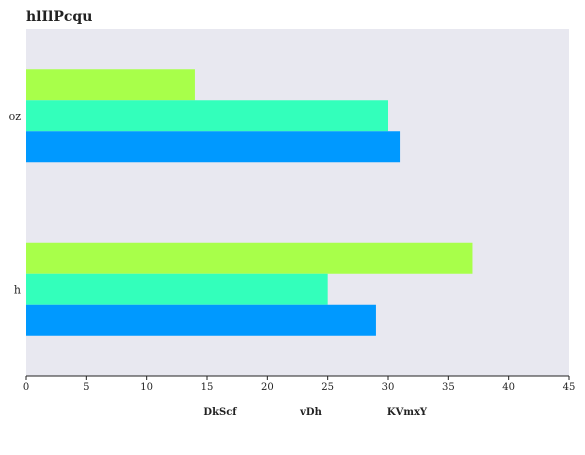 The image size is (585, 455). I want to click on legend: DkScf vDh KVmxY, so click(315, 412).